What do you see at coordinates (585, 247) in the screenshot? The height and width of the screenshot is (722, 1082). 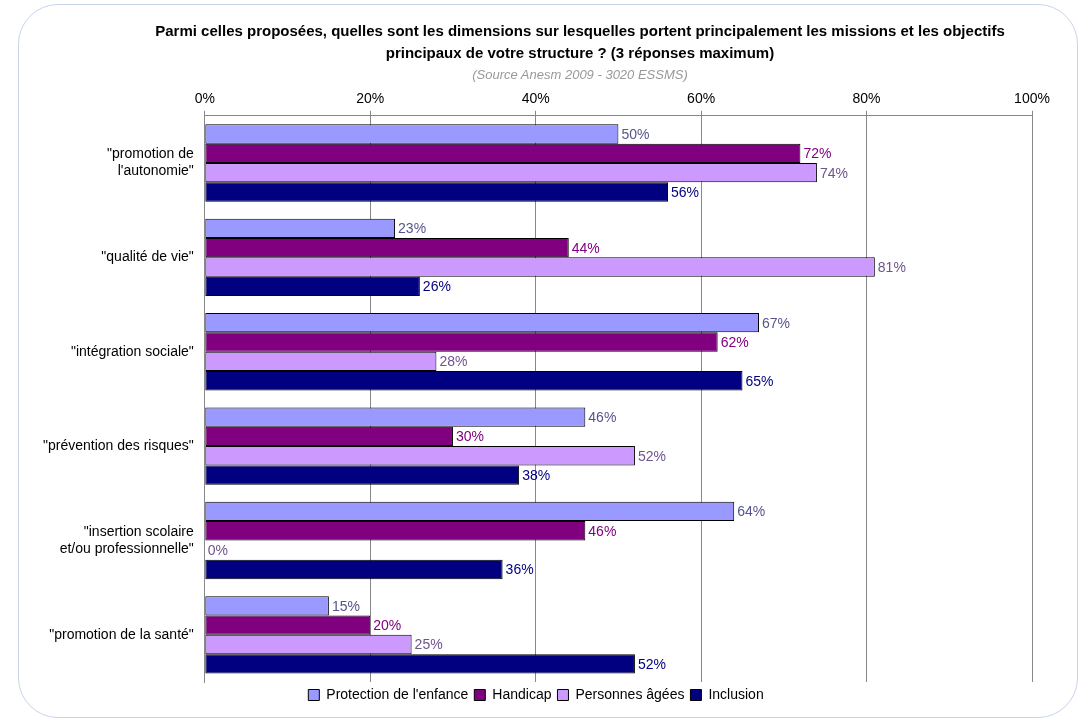 I see `data-label: 44%` at bounding box center [585, 247].